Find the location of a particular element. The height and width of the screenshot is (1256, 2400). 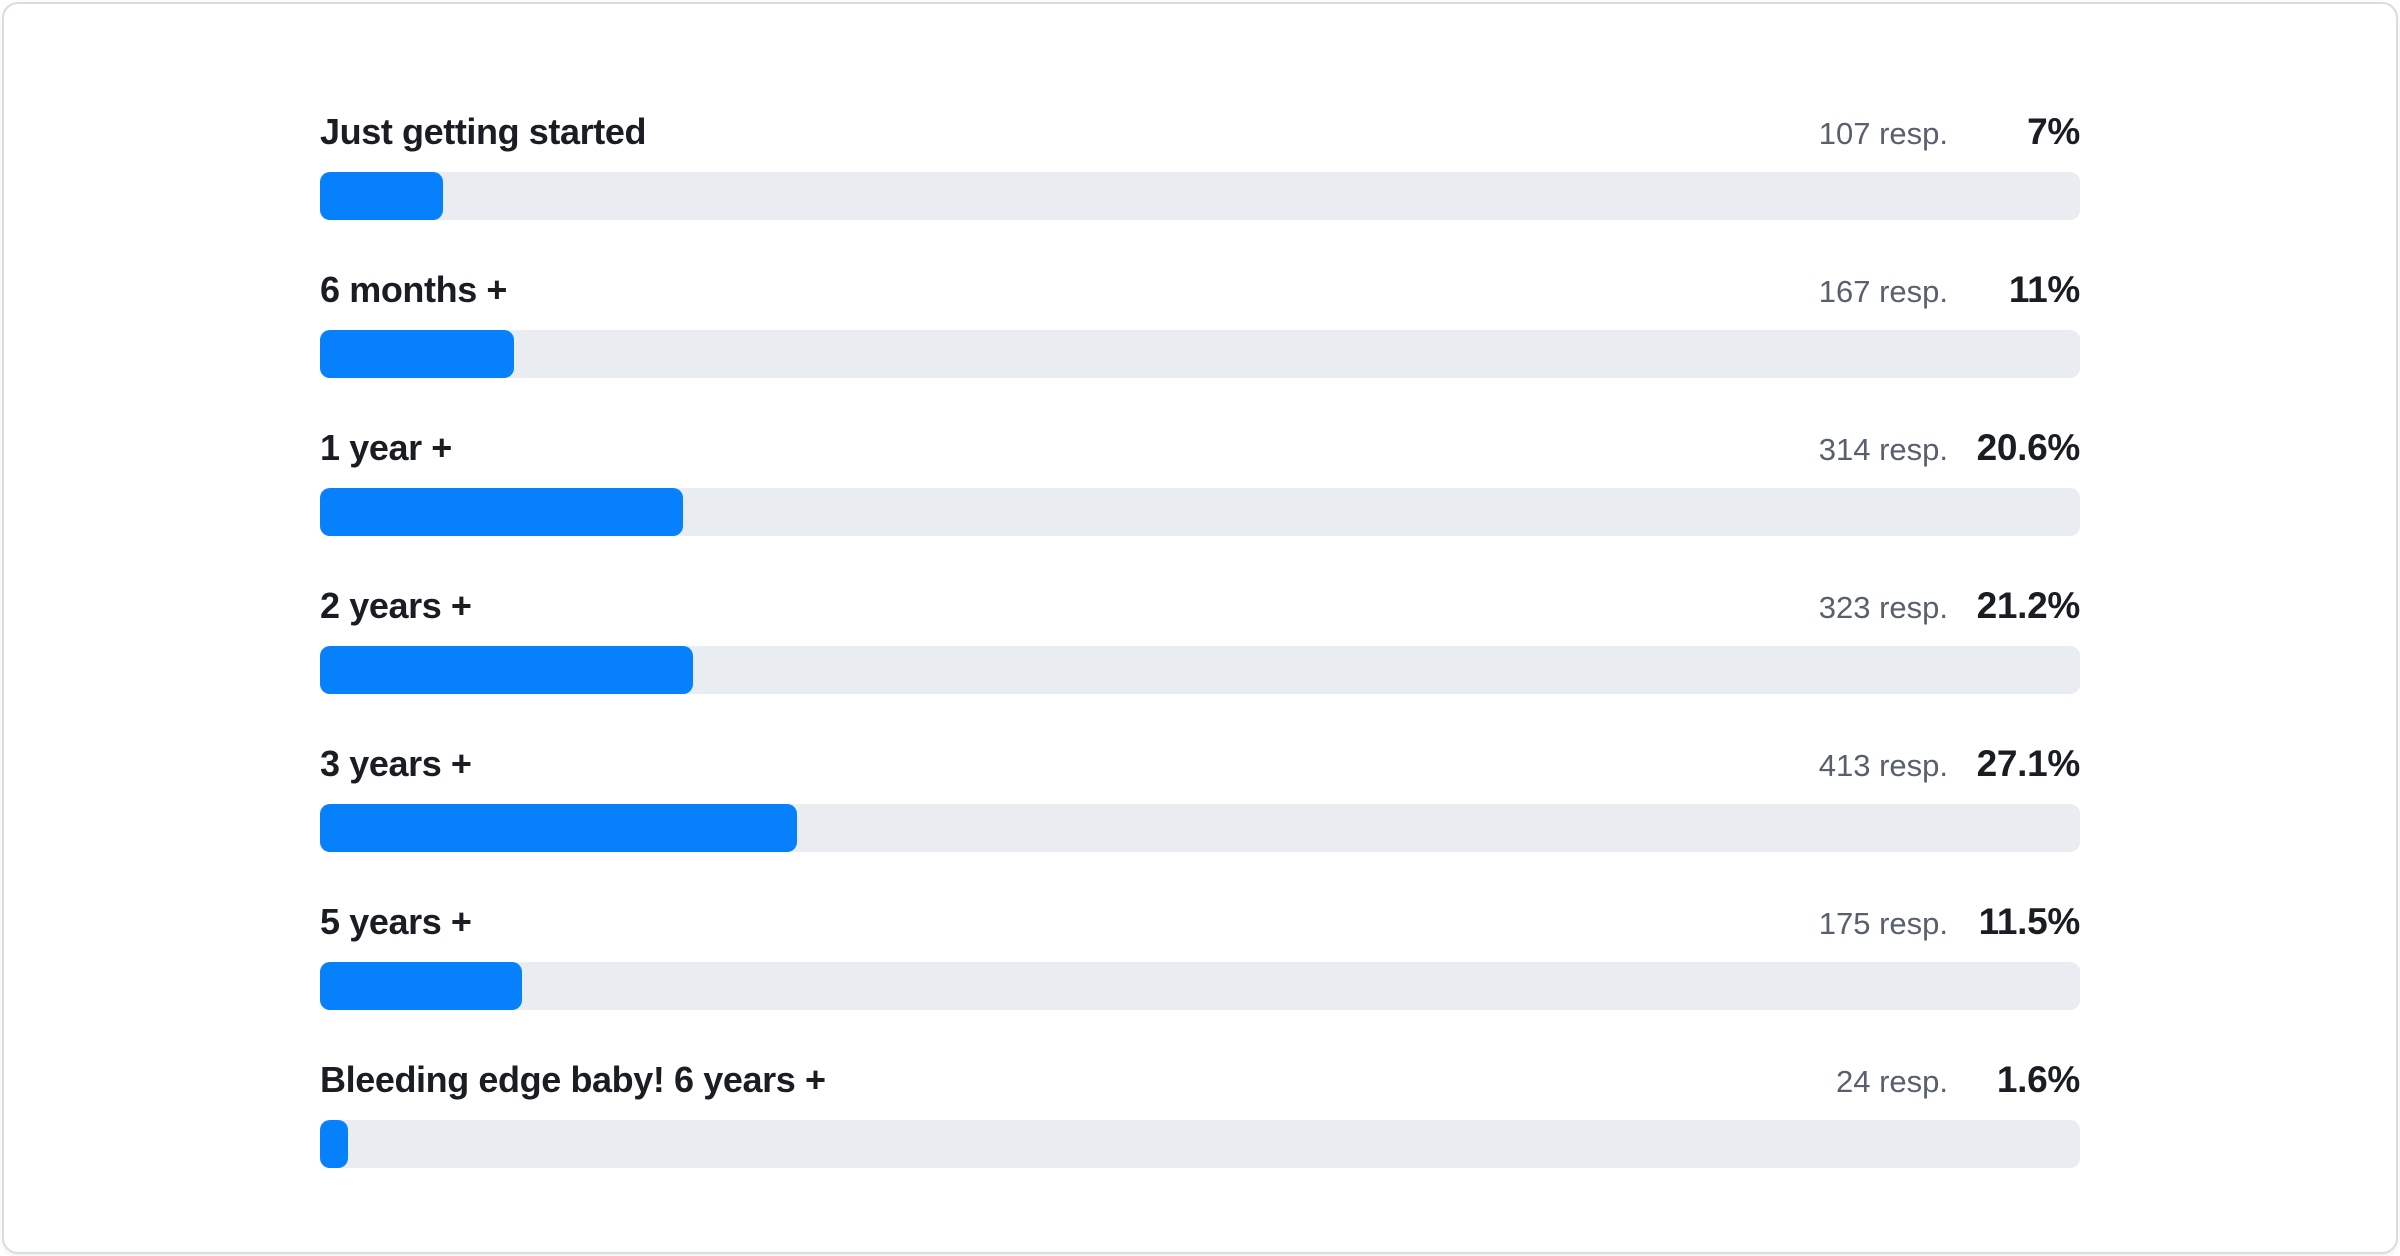

response-count: 175 resp. is located at coordinates (1883, 923).